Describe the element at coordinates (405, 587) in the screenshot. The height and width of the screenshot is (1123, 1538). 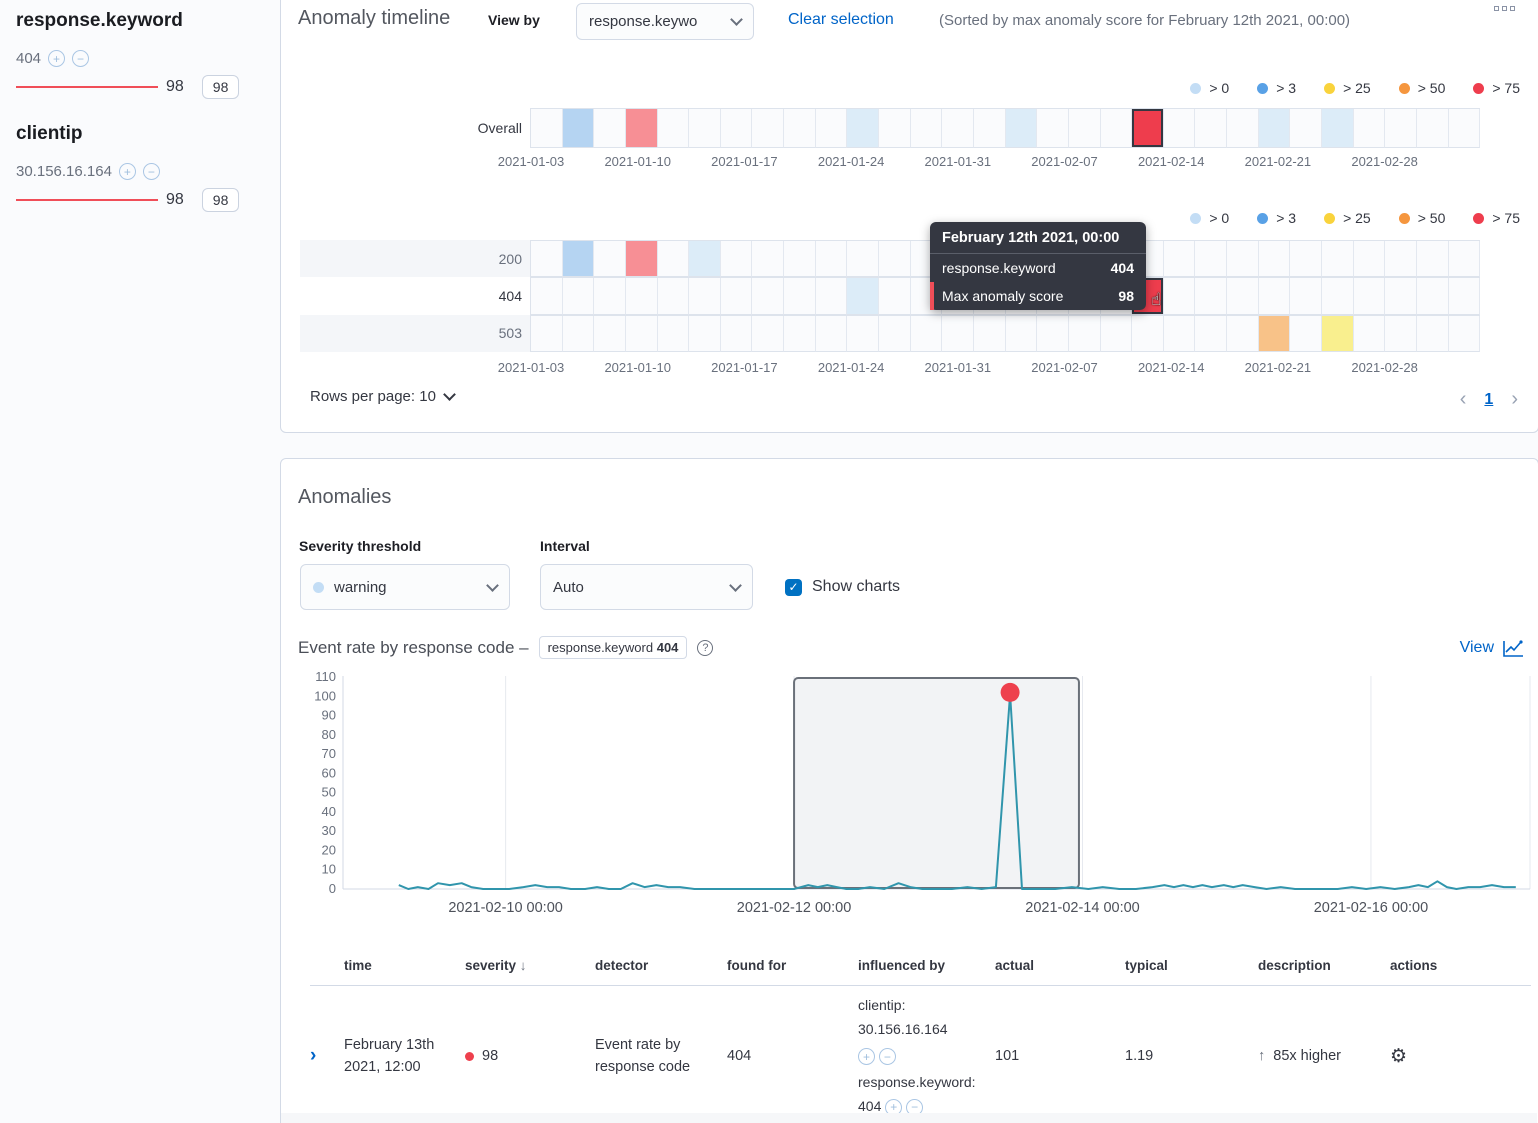
I see `severity-threshold-select: warning` at that location.